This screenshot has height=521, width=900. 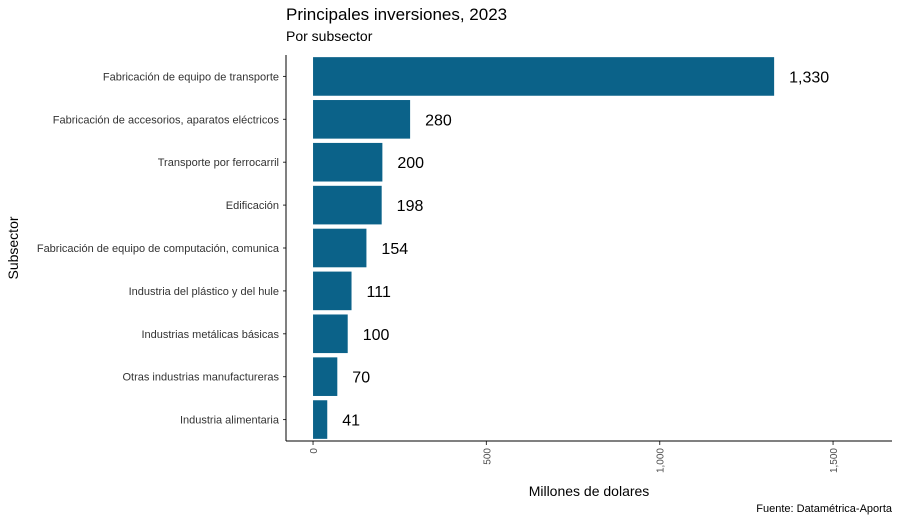 What do you see at coordinates (834, 460) in the screenshot?
I see `x-tick-label: 1,500` at bounding box center [834, 460].